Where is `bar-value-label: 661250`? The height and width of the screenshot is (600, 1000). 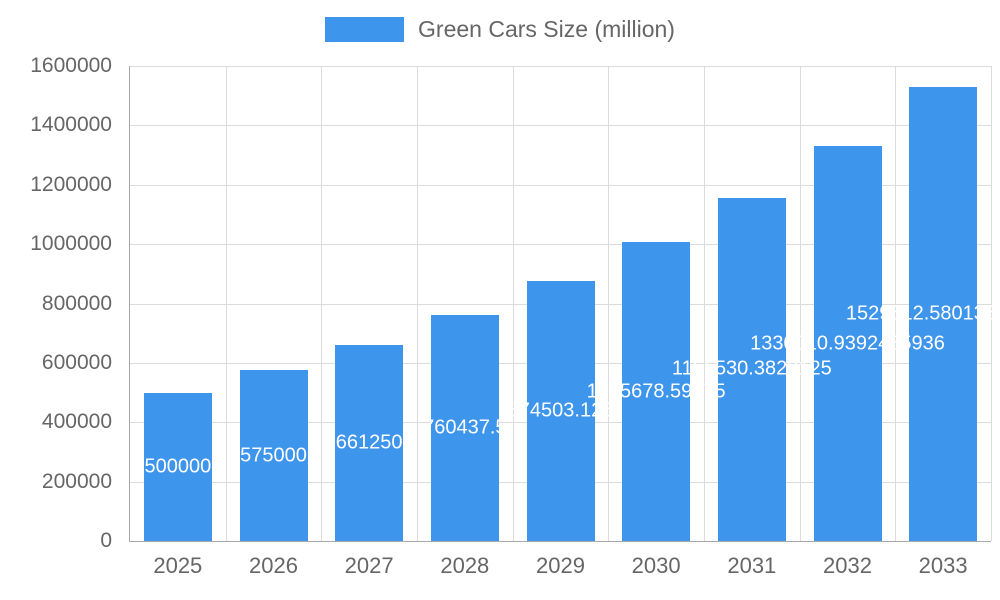 bar-value-label: 661250 is located at coordinates (369, 442).